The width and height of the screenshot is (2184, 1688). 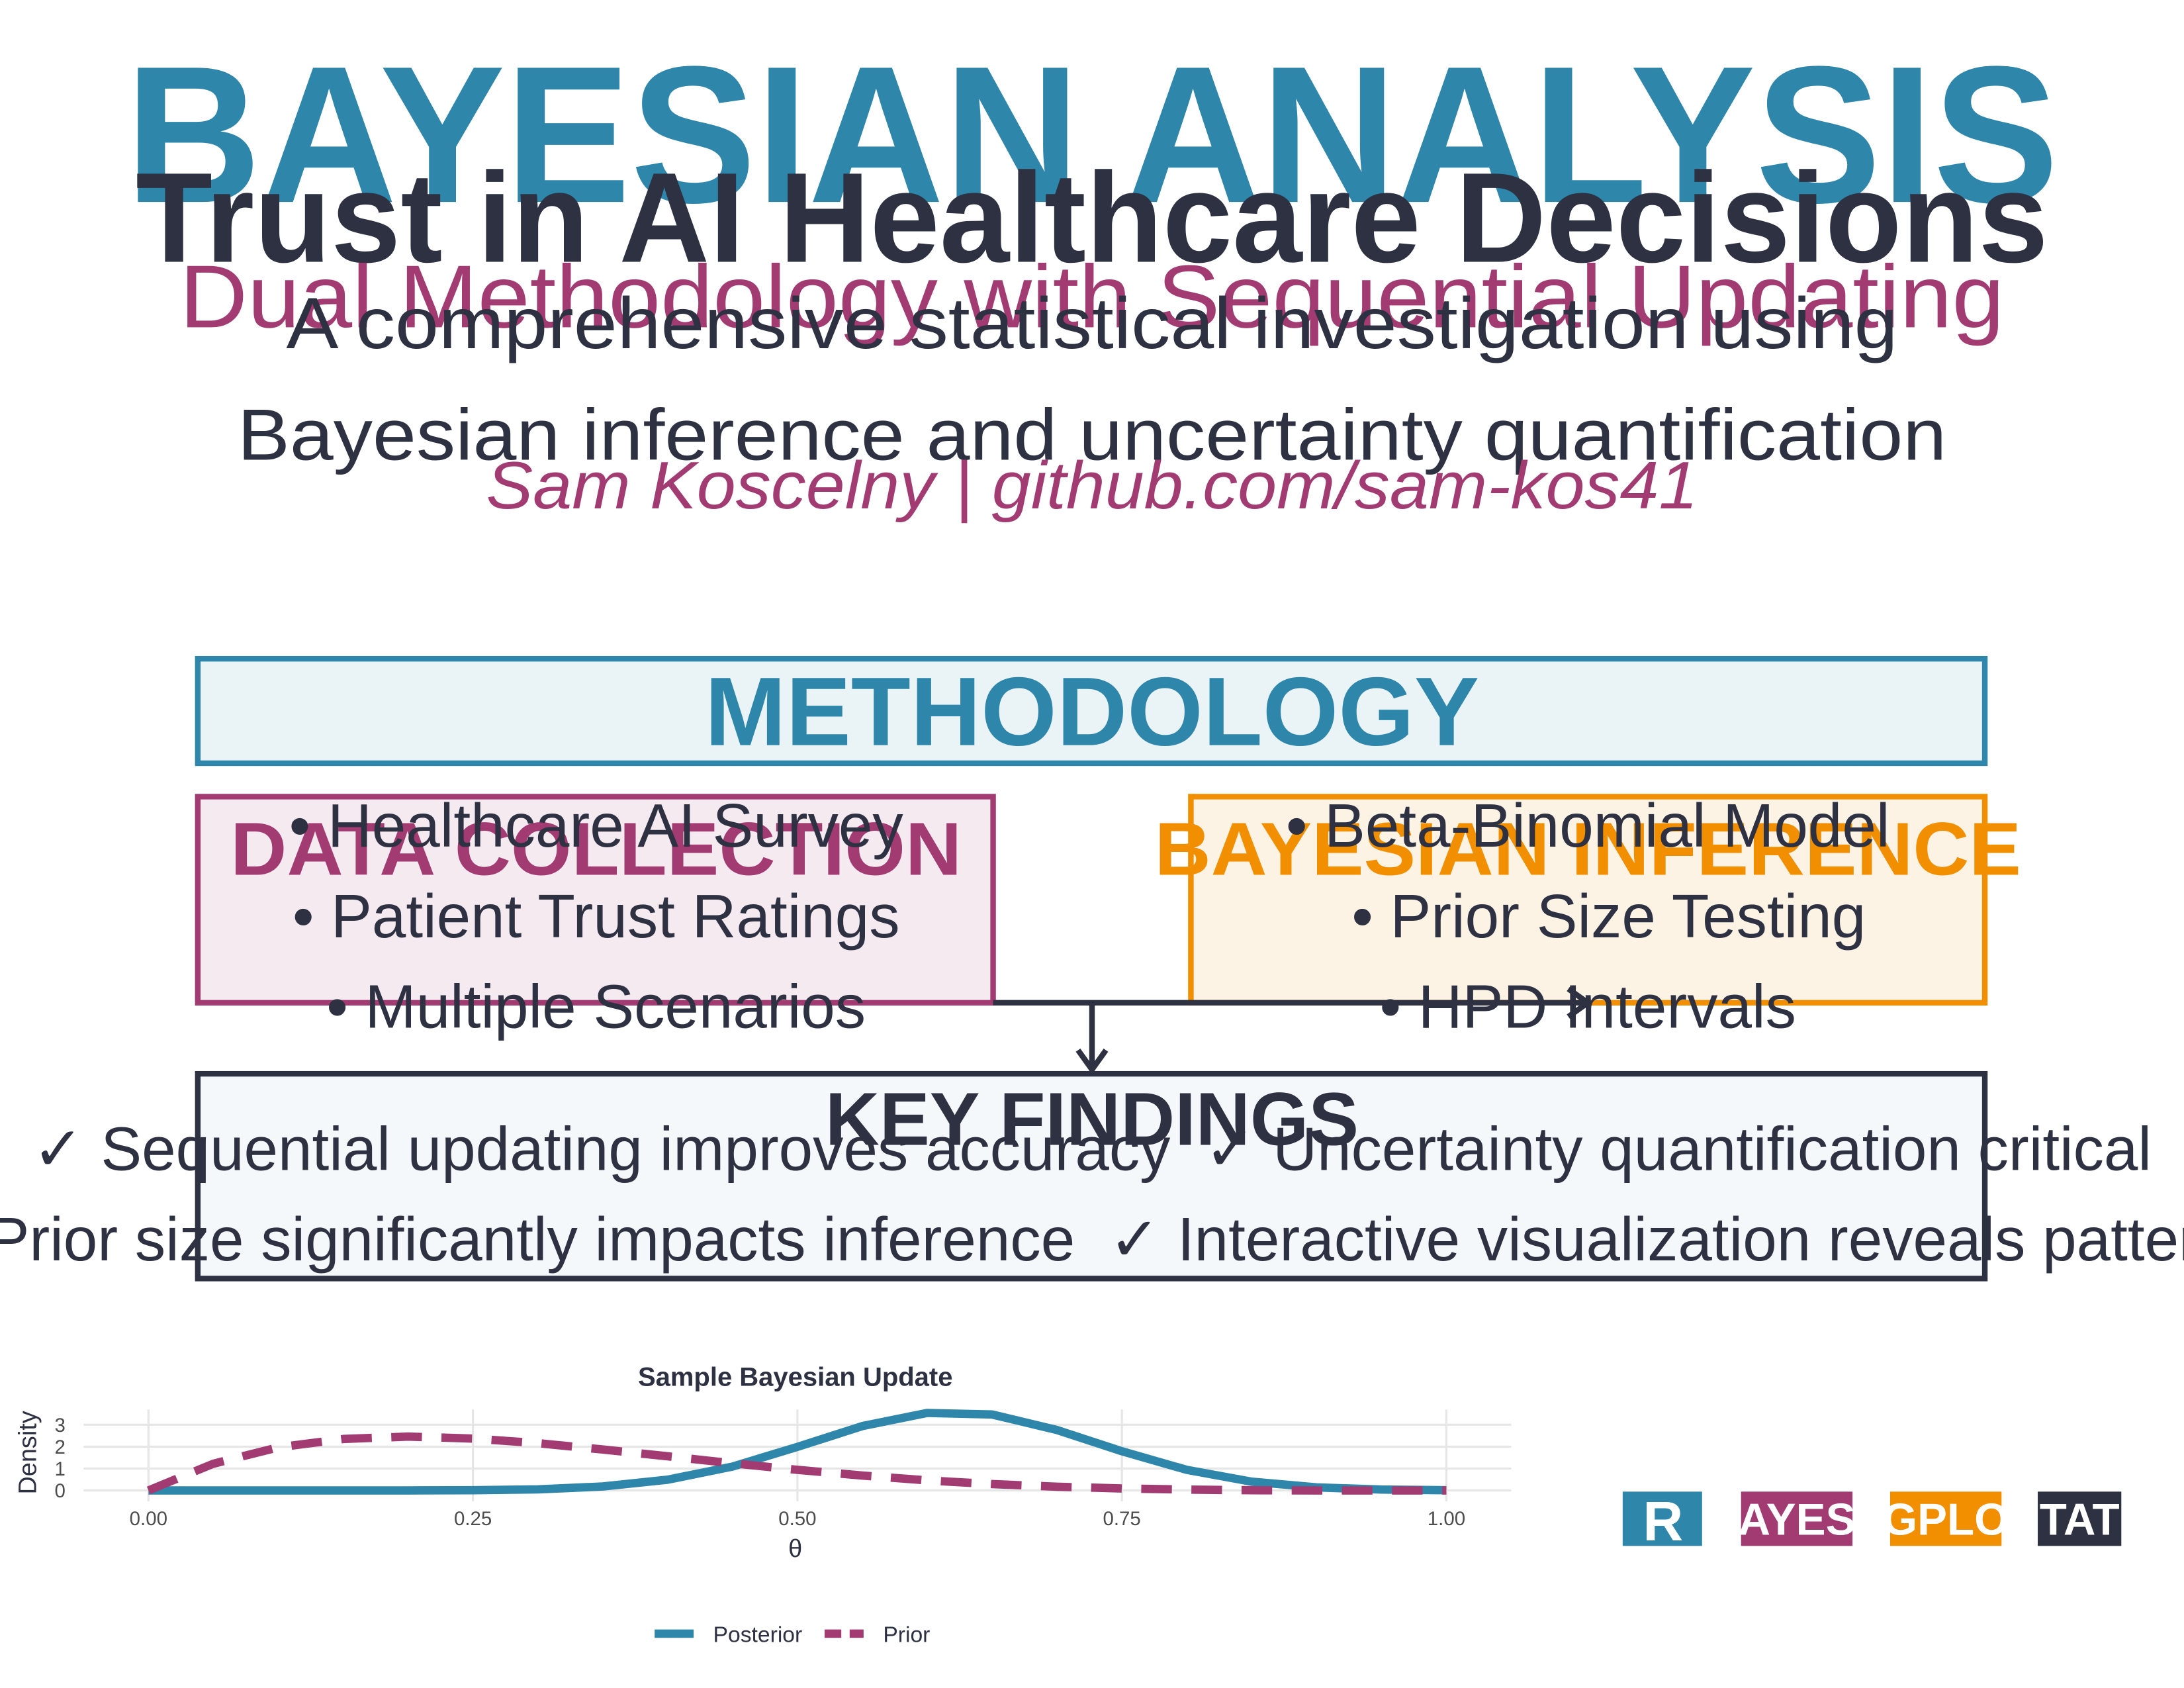 I want to click on y-axis-label: Density, so click(x=28, y=1452).